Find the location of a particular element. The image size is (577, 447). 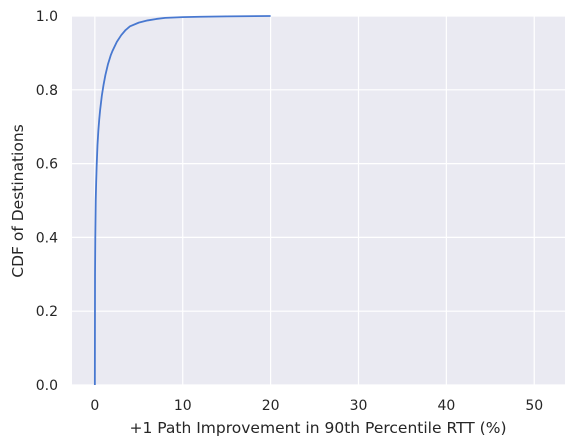

x-tick-label: 20 is located at coordinates (271, 406).